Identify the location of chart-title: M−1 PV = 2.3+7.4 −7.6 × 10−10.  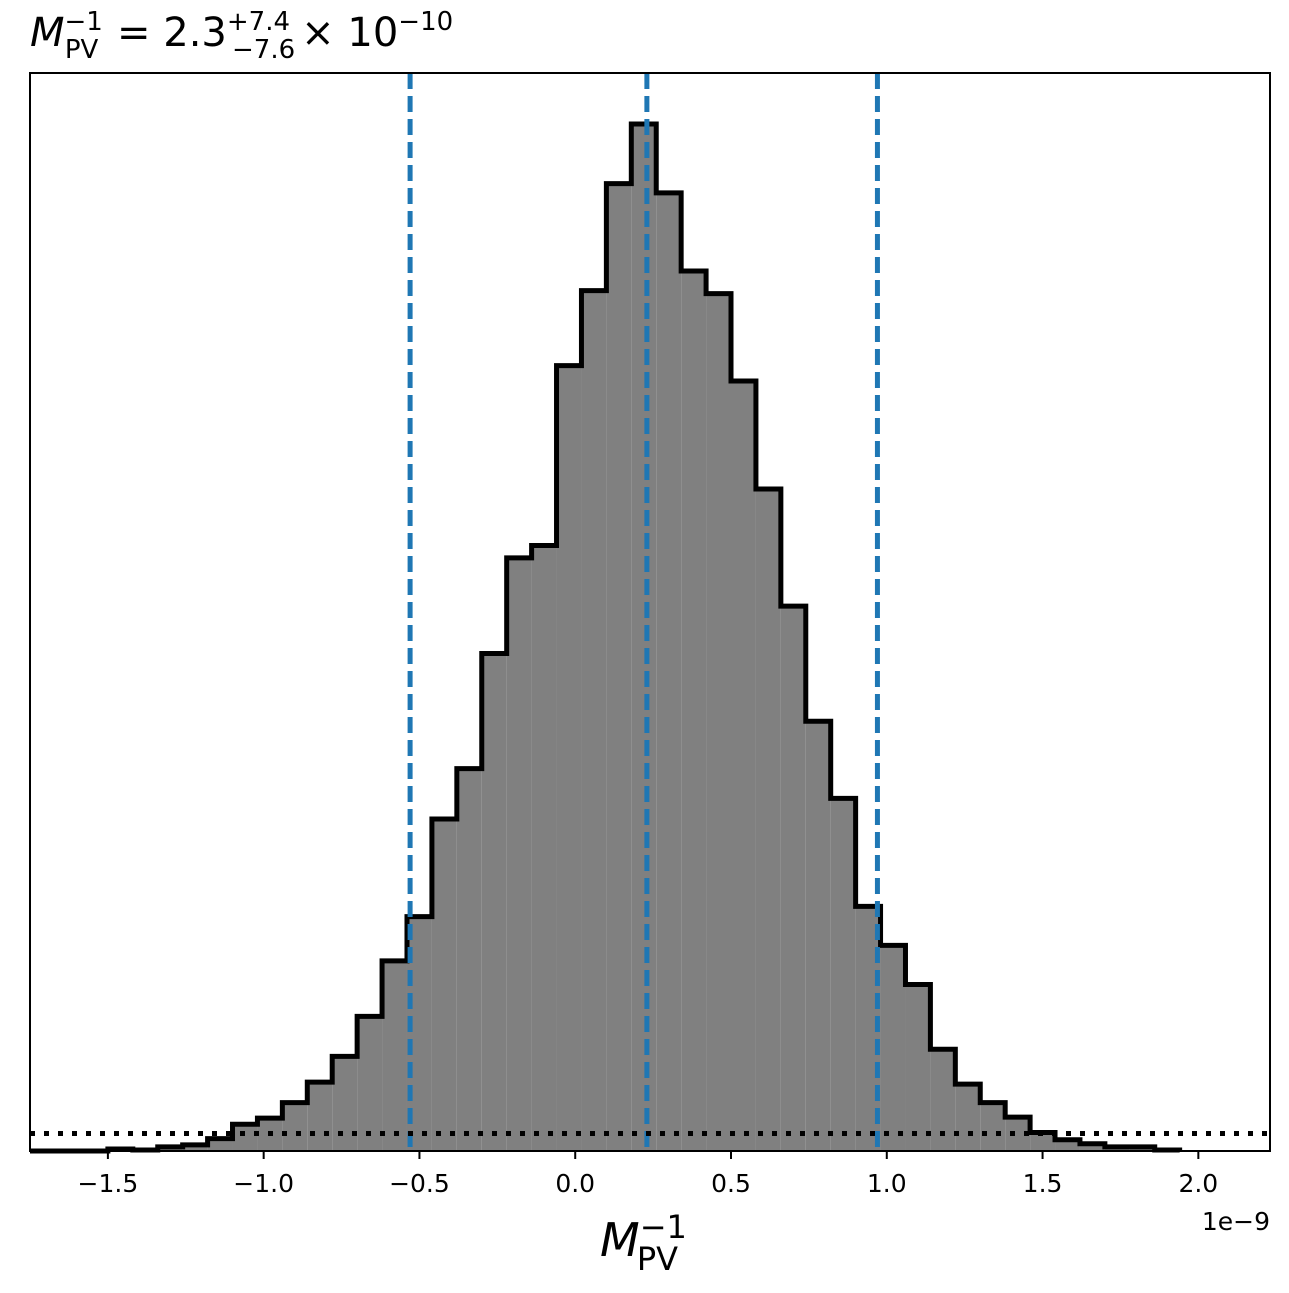
(241, 36).